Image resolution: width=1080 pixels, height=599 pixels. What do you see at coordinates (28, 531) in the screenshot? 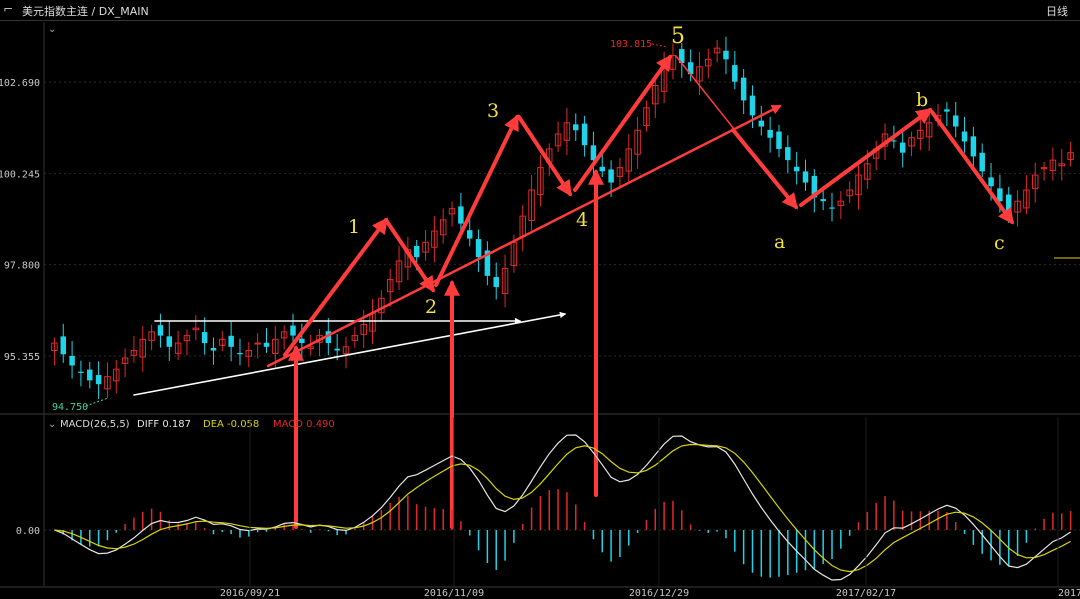
I see `macd-zero-label: 0.00` at bounding box center [28, 531].